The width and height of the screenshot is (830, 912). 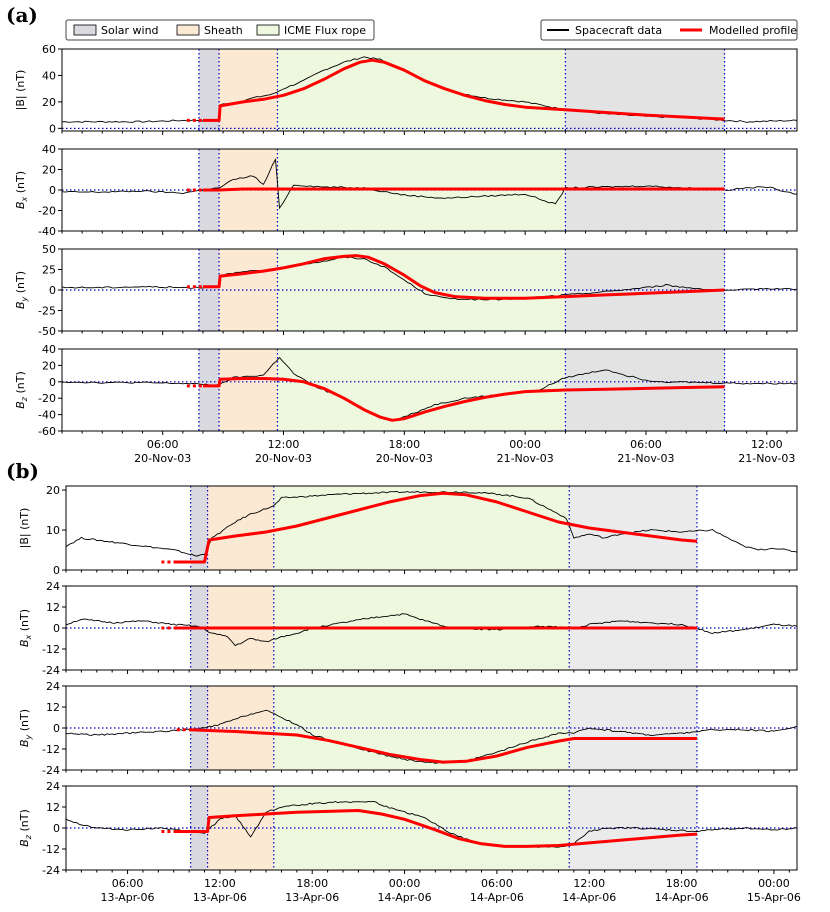 What do you see at coordinates (223, 30) in the screenshot?
I see `legend-label-sheath: Sheath` at bounding box center [223, 30].